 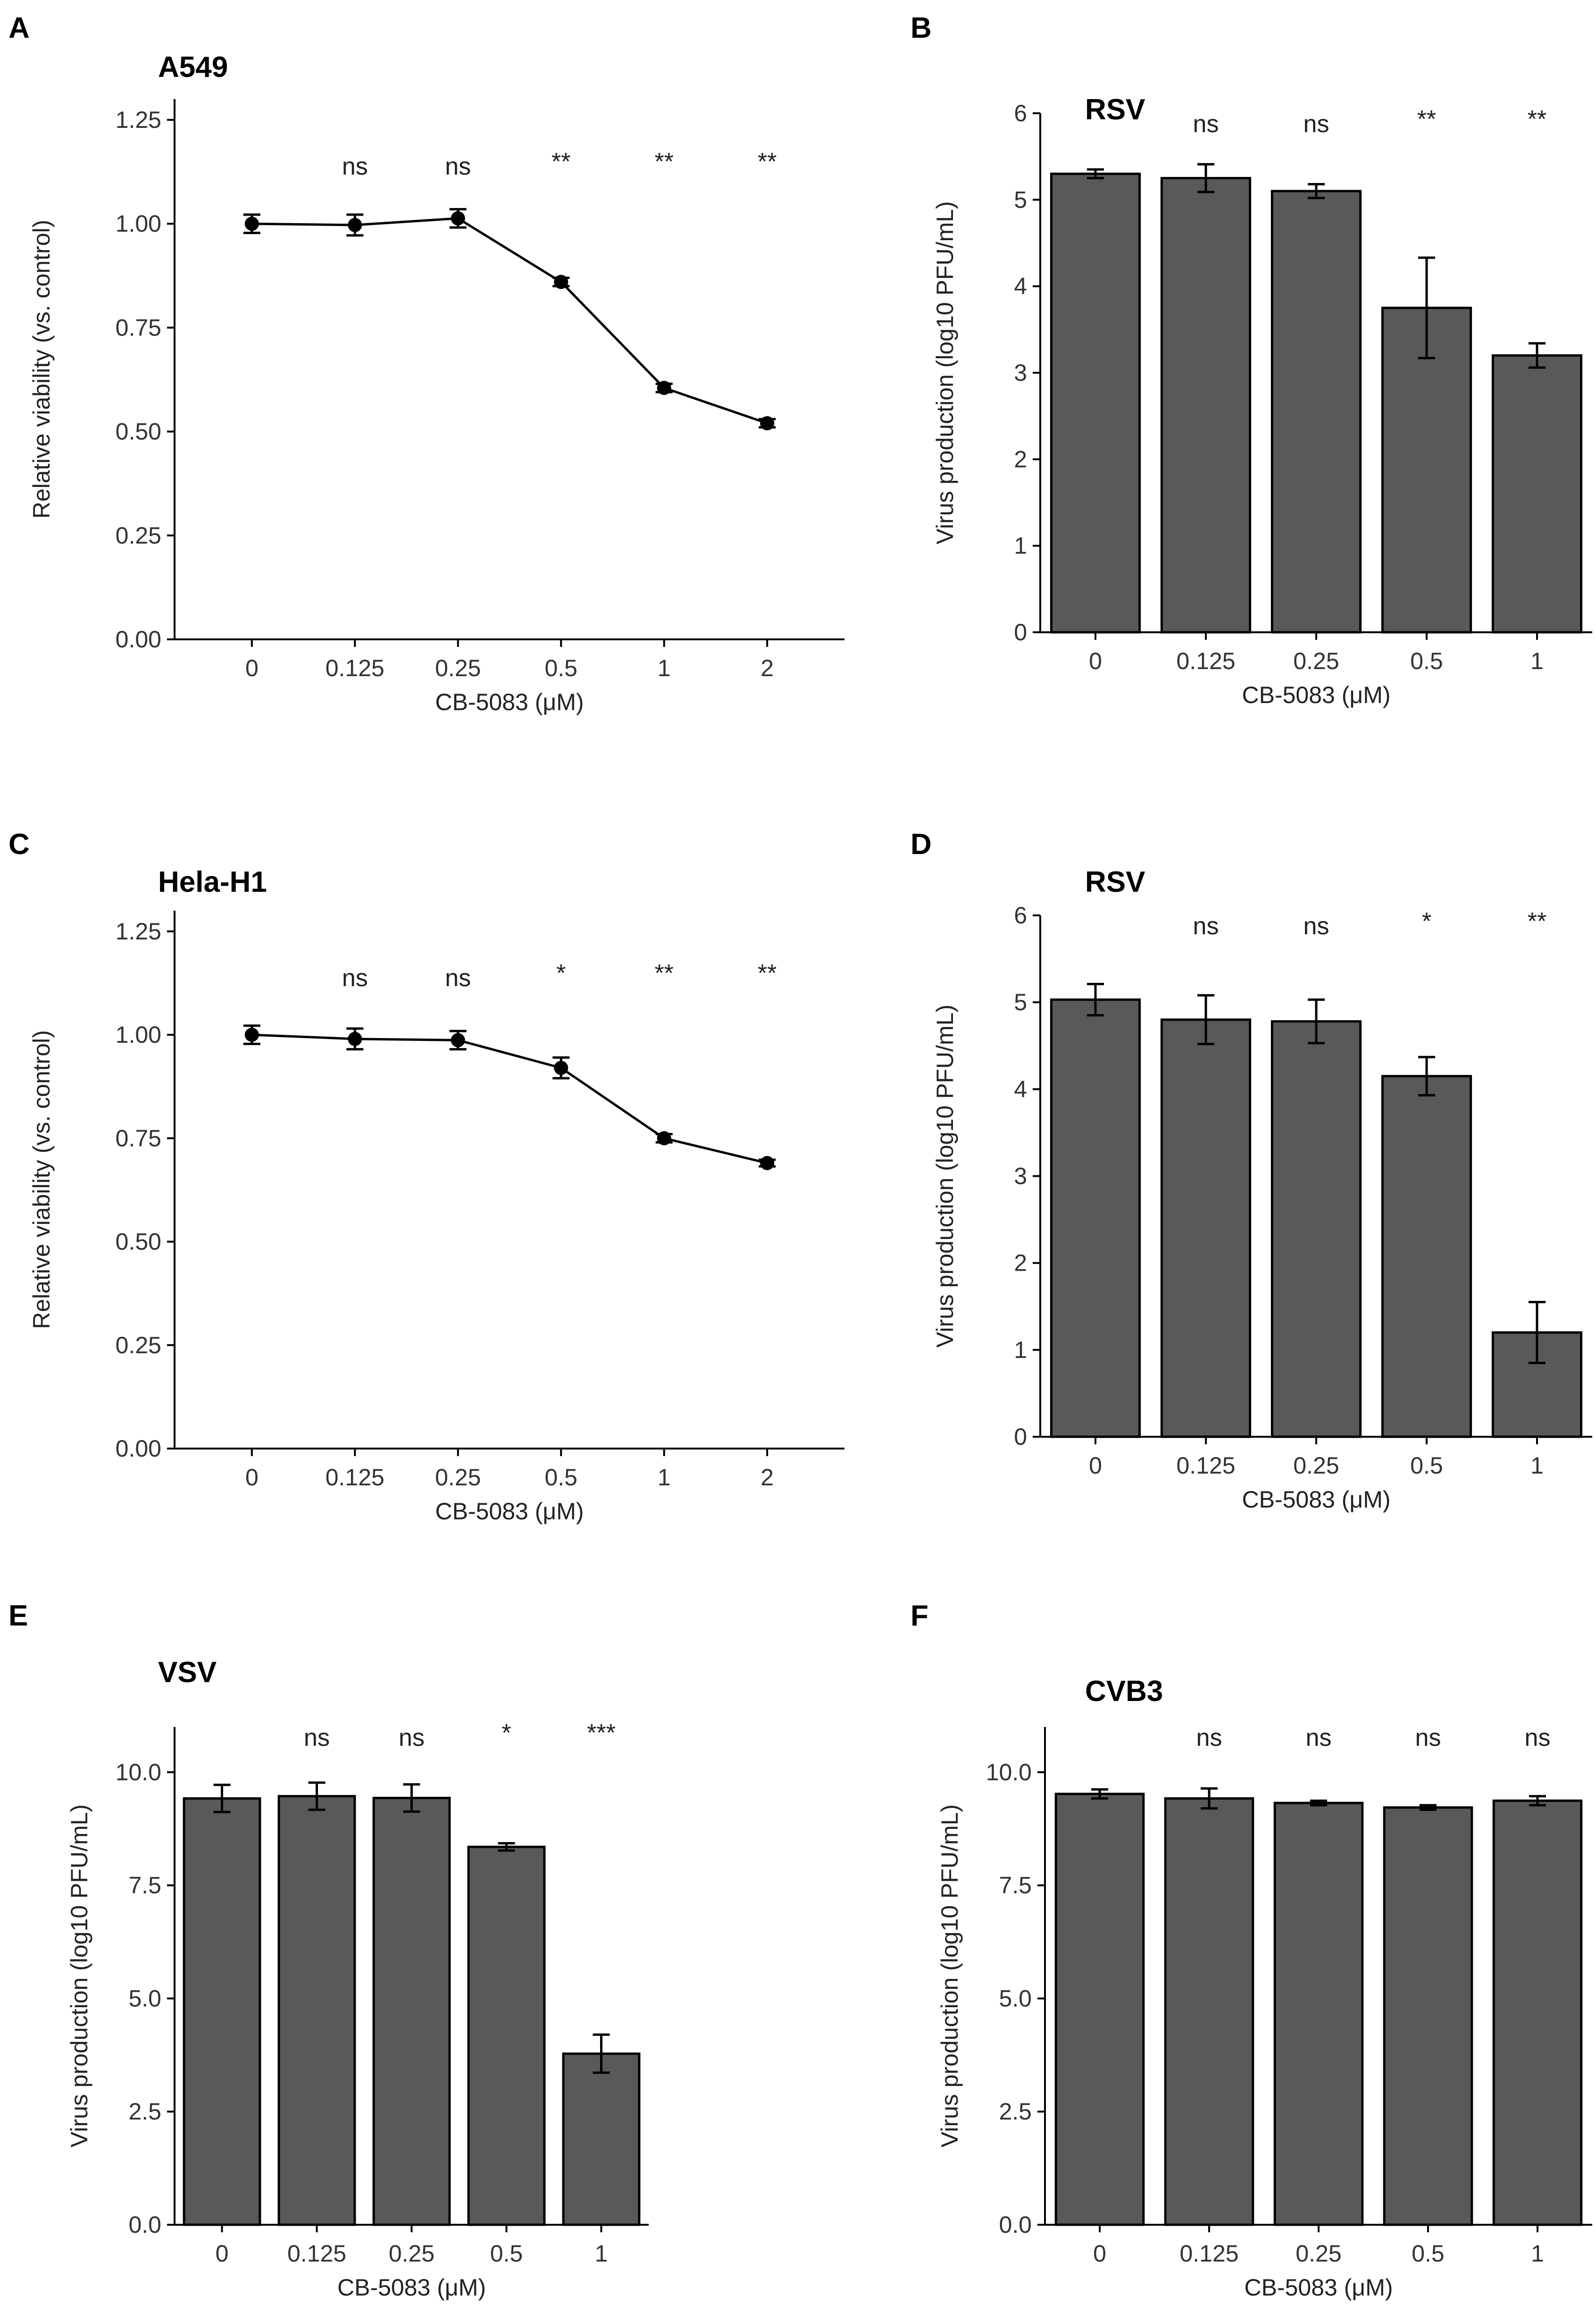 What do you see at coordinates (187, 1672) in the screenshot?
I see `chart-title: VSV` at bounding box center [187, 1672].